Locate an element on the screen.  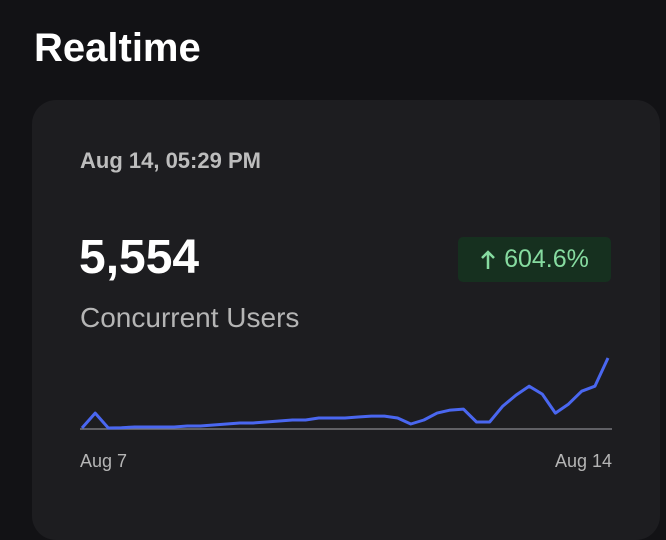
change-badge: 604.6% is located at coordinates (534, 259).